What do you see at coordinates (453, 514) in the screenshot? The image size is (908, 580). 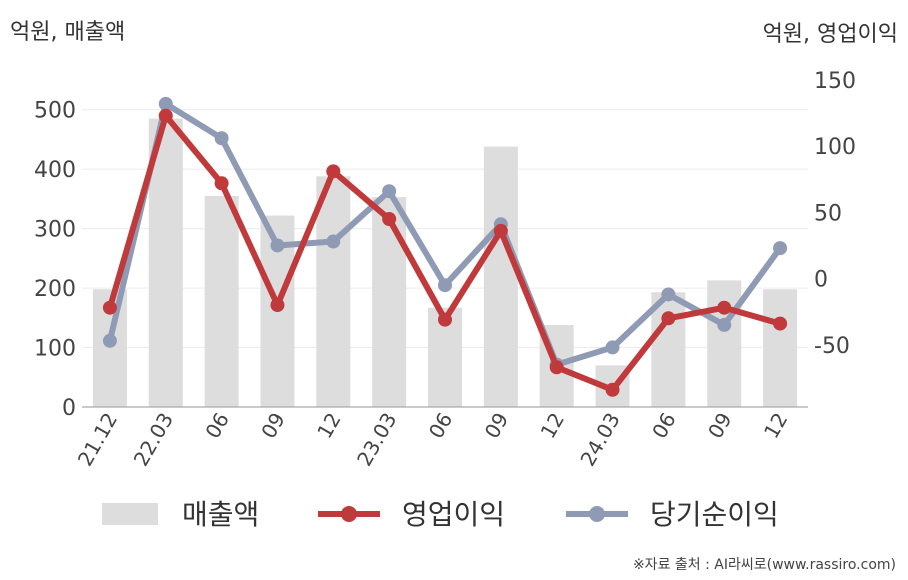 I see `legend-label: 영업이익` at bounding box center [453, 514].